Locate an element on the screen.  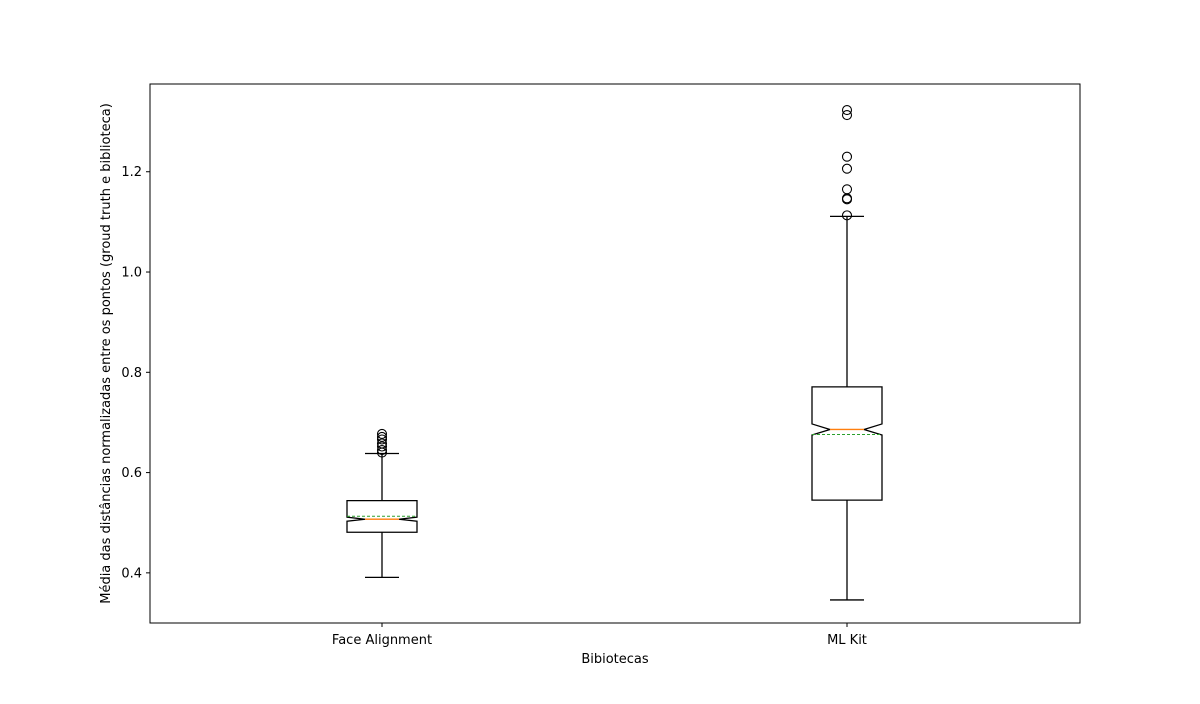
y-axis: 0.4 0.6 0.8 1.0 1.2 is located at coordinates (135, 373).